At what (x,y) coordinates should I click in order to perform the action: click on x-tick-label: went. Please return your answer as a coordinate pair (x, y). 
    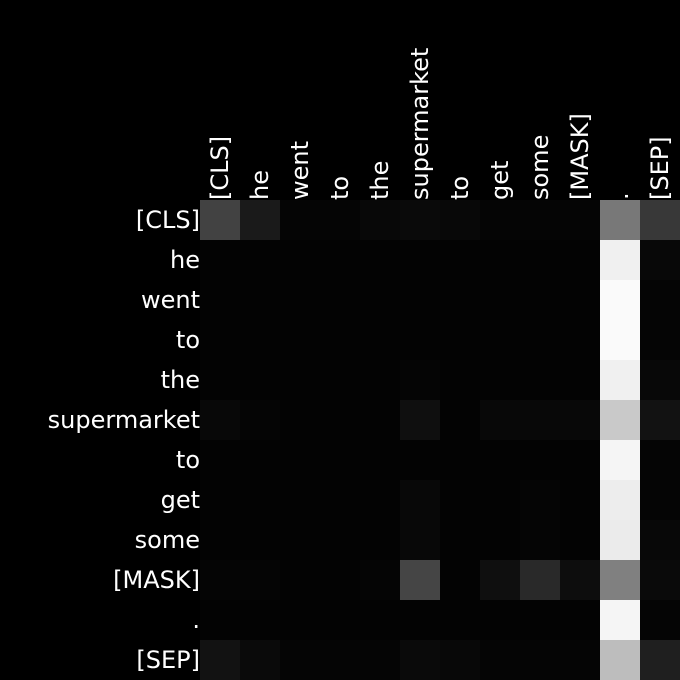
    Looking at the image, I should click on (300, 170).